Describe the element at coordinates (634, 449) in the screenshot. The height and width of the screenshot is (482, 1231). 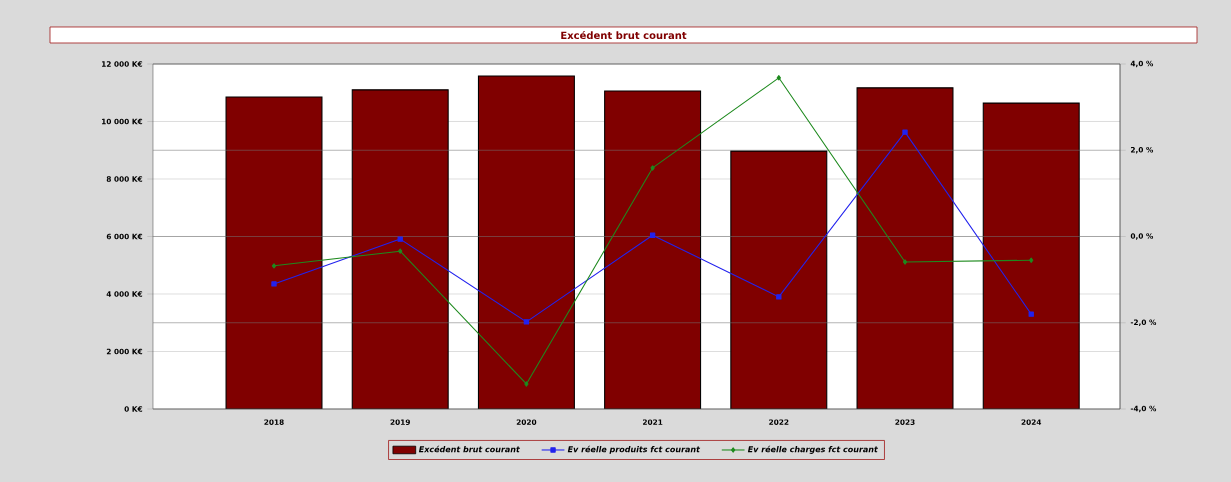
I see `legend-label: Ev réelle produits fct courant` at that location.